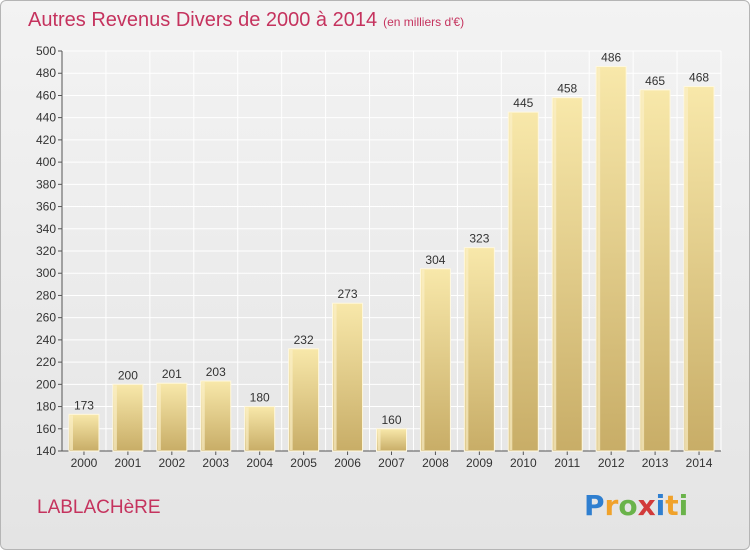 The height and width of the screenshot is (550, 750). What do you see at coordinates (672, 505) in the screenshot?
I see `logo-letter: t` at bounding box center [672, 505].